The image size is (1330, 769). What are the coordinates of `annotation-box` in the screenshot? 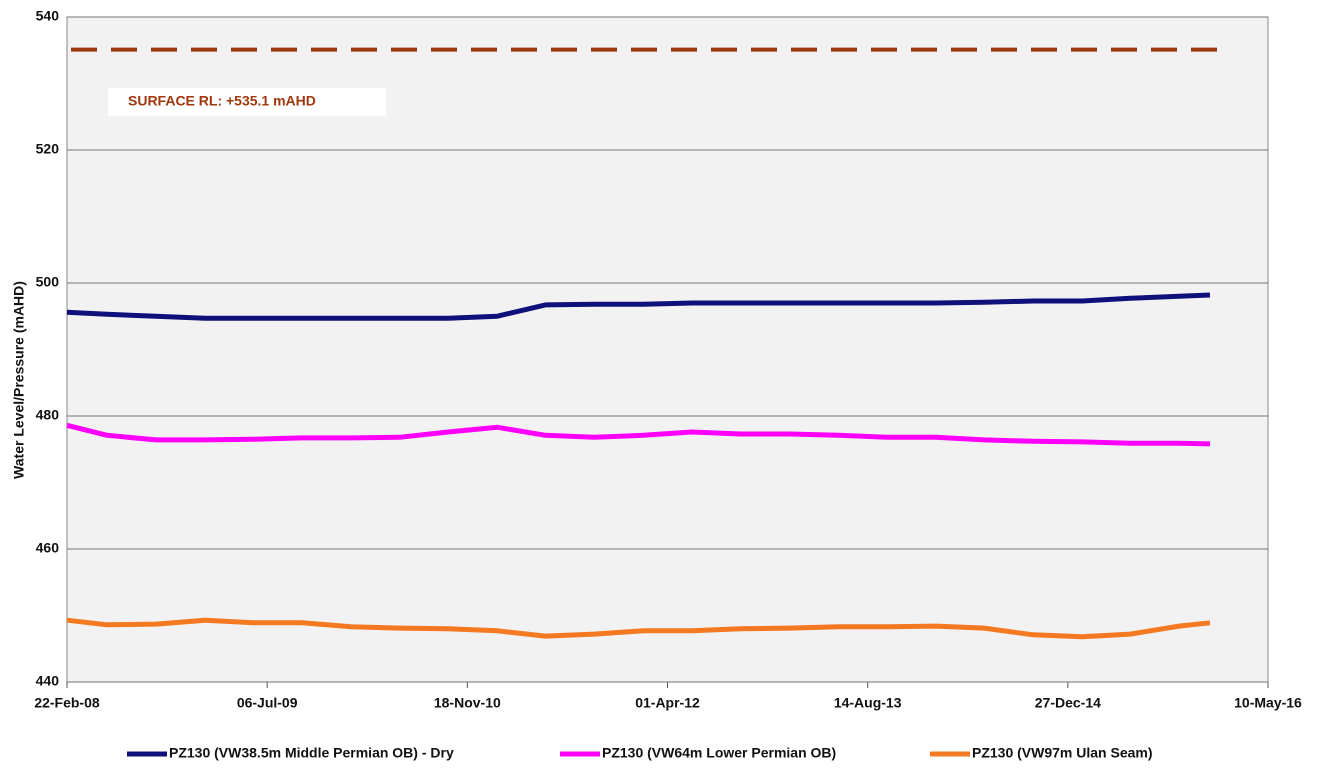 It's located at (247, 102).